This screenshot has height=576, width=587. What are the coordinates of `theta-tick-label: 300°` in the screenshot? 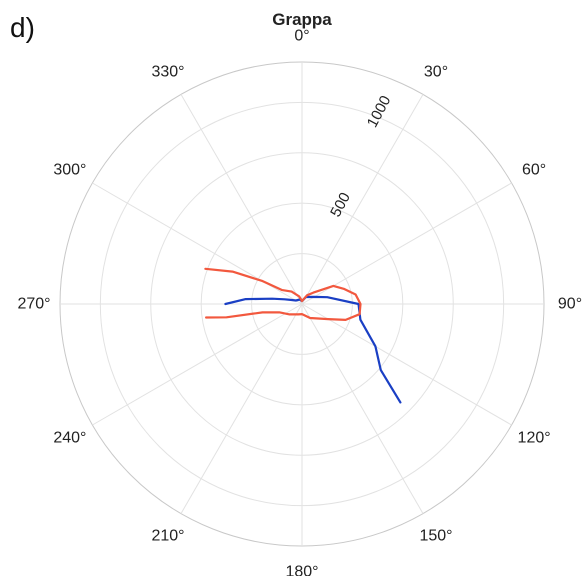 It's located at (69, 170).